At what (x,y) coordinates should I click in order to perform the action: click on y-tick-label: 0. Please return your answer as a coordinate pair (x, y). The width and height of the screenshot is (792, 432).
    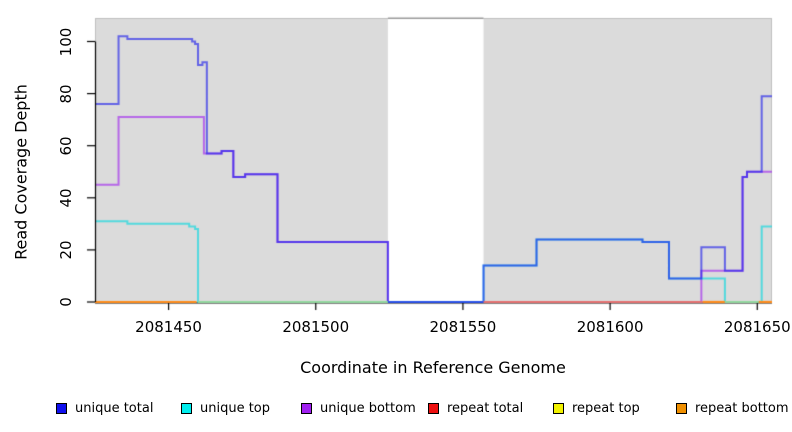
    Looking at the image, I should click on (66, 302).